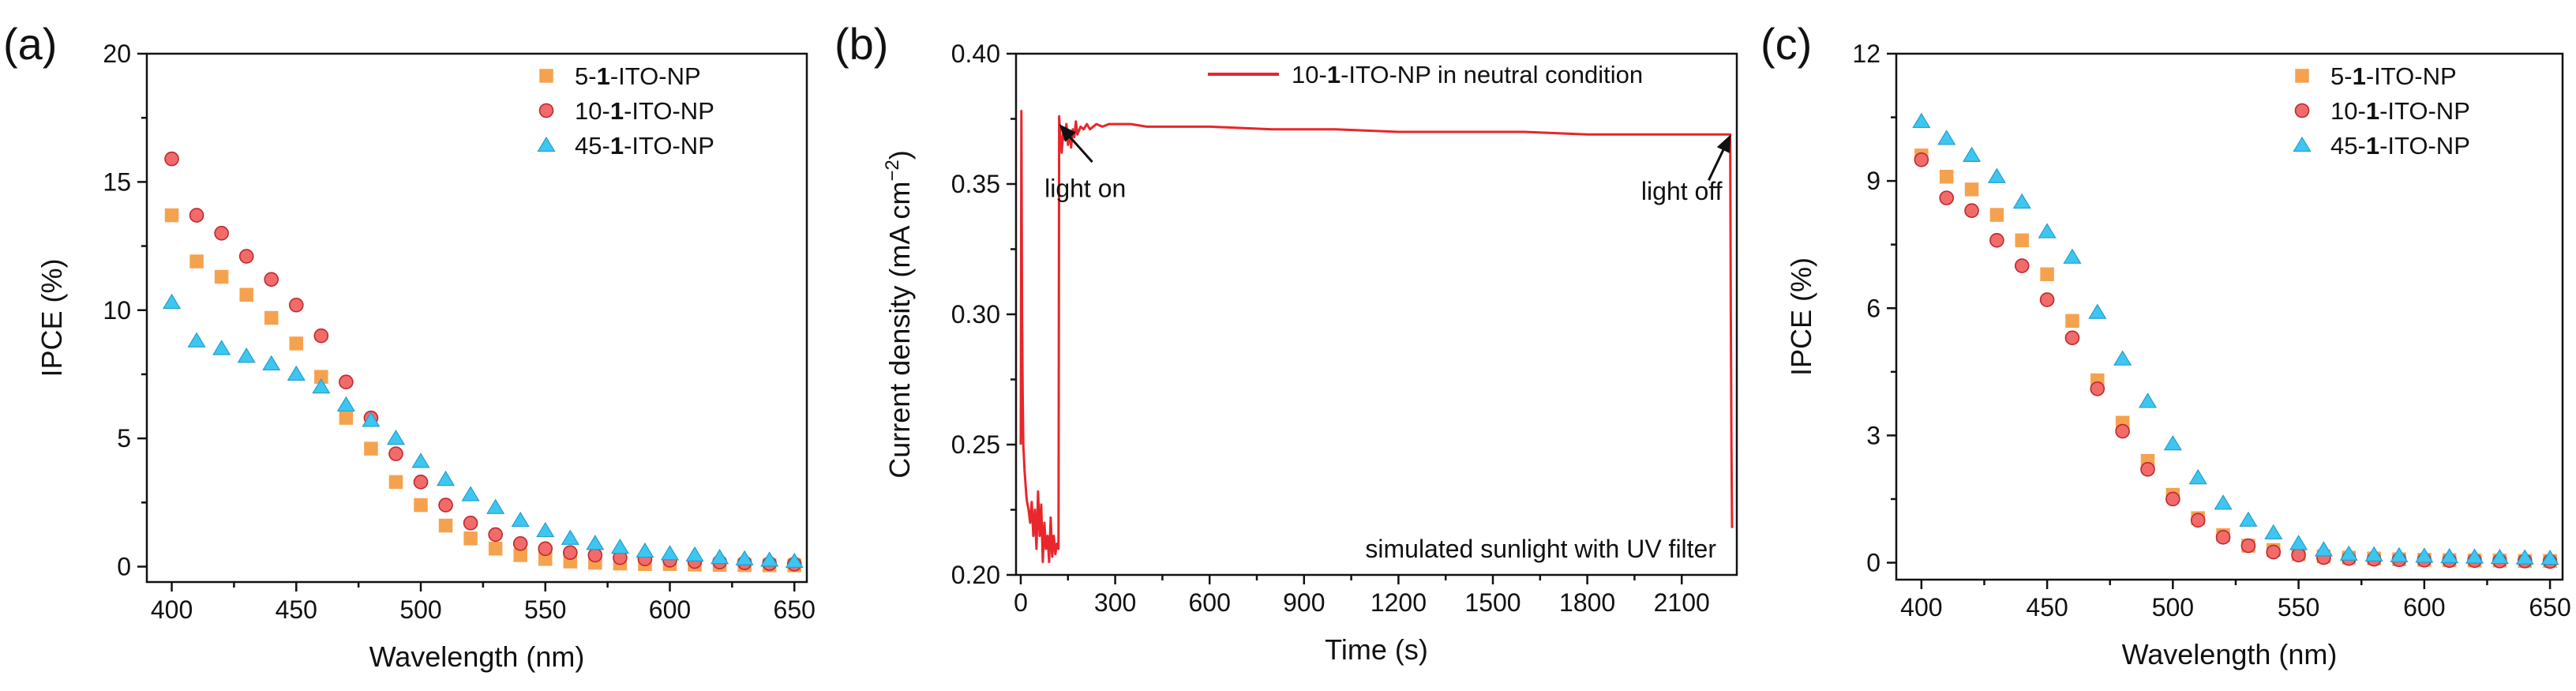  Describe the element at coordinates (899, 330) in the screenshot. I see `y-axis-title-main: Current density (mA cm` at that location.